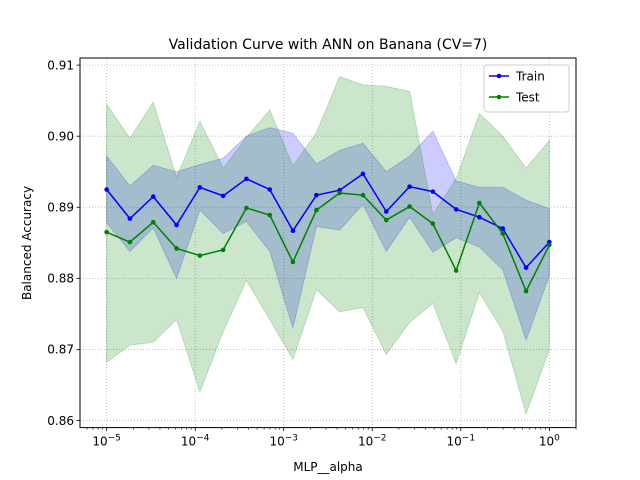 The image size is (640, 480). What do you see at coordinates (106, 441) in the screenshot?
I see `x-tick-label: 10⁻⁵` at bounding box center [106, 441].